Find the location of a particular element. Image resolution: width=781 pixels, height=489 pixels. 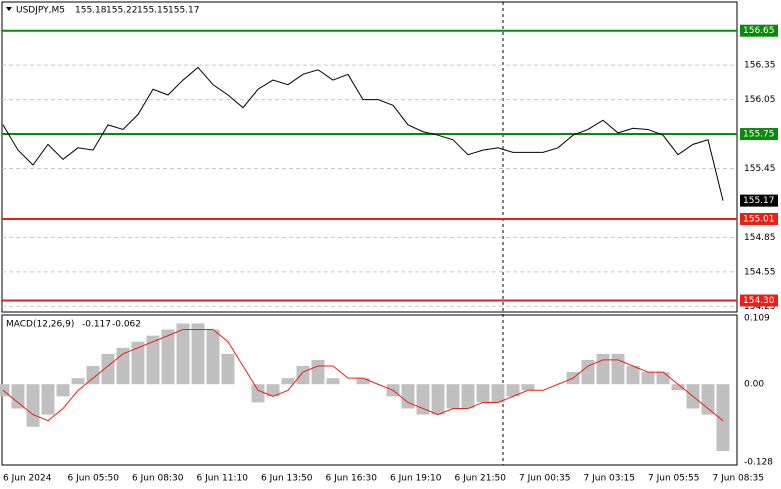

x-tick-label: 6 Jun 21:50 is located at coordinates (481, 479).